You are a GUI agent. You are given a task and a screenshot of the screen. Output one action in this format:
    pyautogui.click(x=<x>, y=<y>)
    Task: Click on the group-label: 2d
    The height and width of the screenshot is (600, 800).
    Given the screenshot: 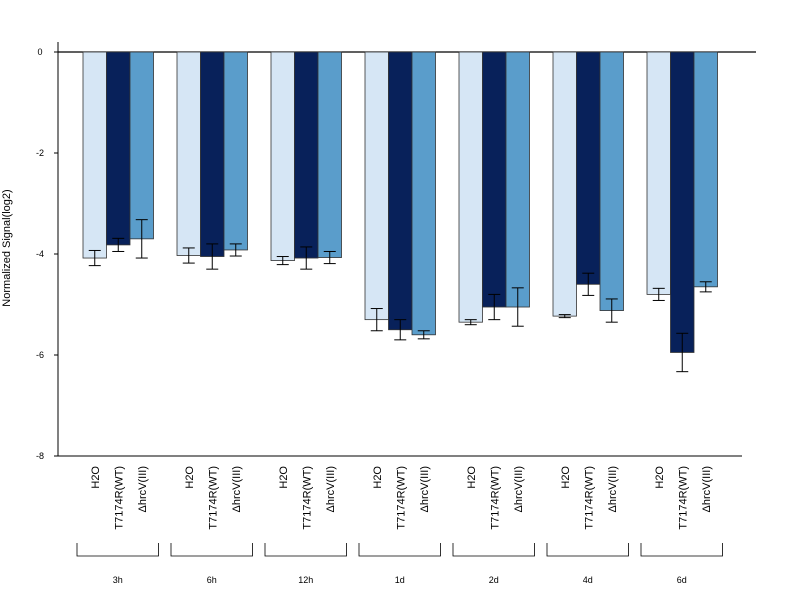 What is the action you would take?
    pyautogui.click(x=494, y=580)
    